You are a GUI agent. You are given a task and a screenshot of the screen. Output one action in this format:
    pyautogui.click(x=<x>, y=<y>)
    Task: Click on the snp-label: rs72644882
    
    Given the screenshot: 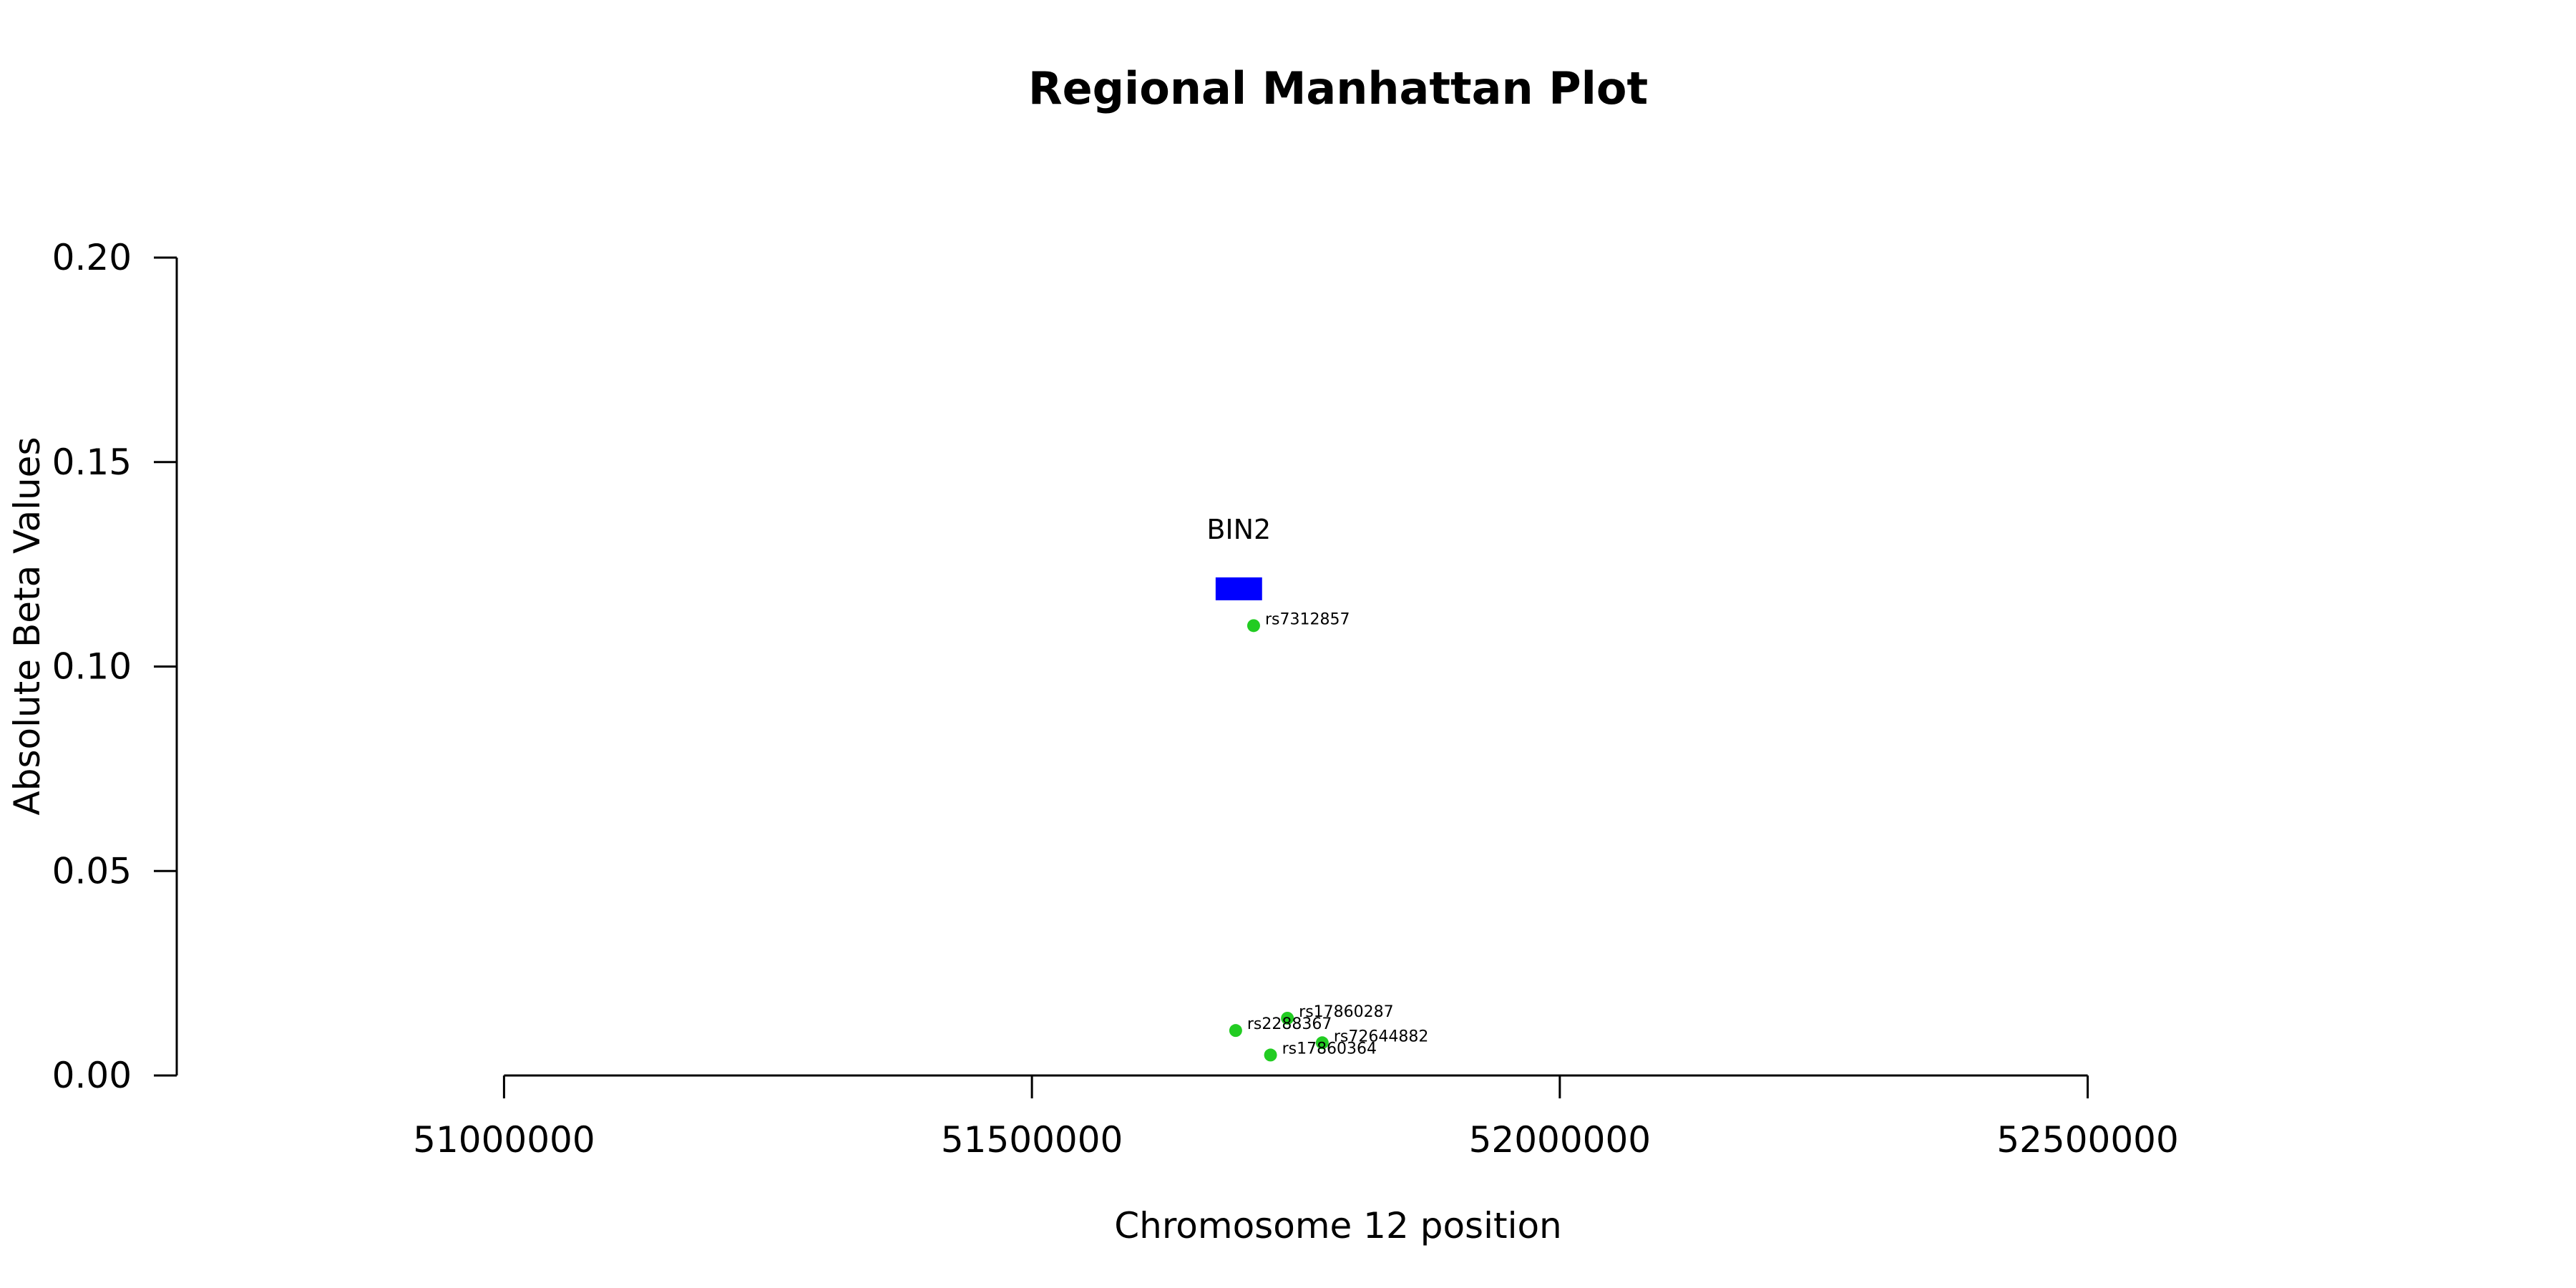 What is the action you would take?
    pyautogui.click(x=1381, y=1036)
    